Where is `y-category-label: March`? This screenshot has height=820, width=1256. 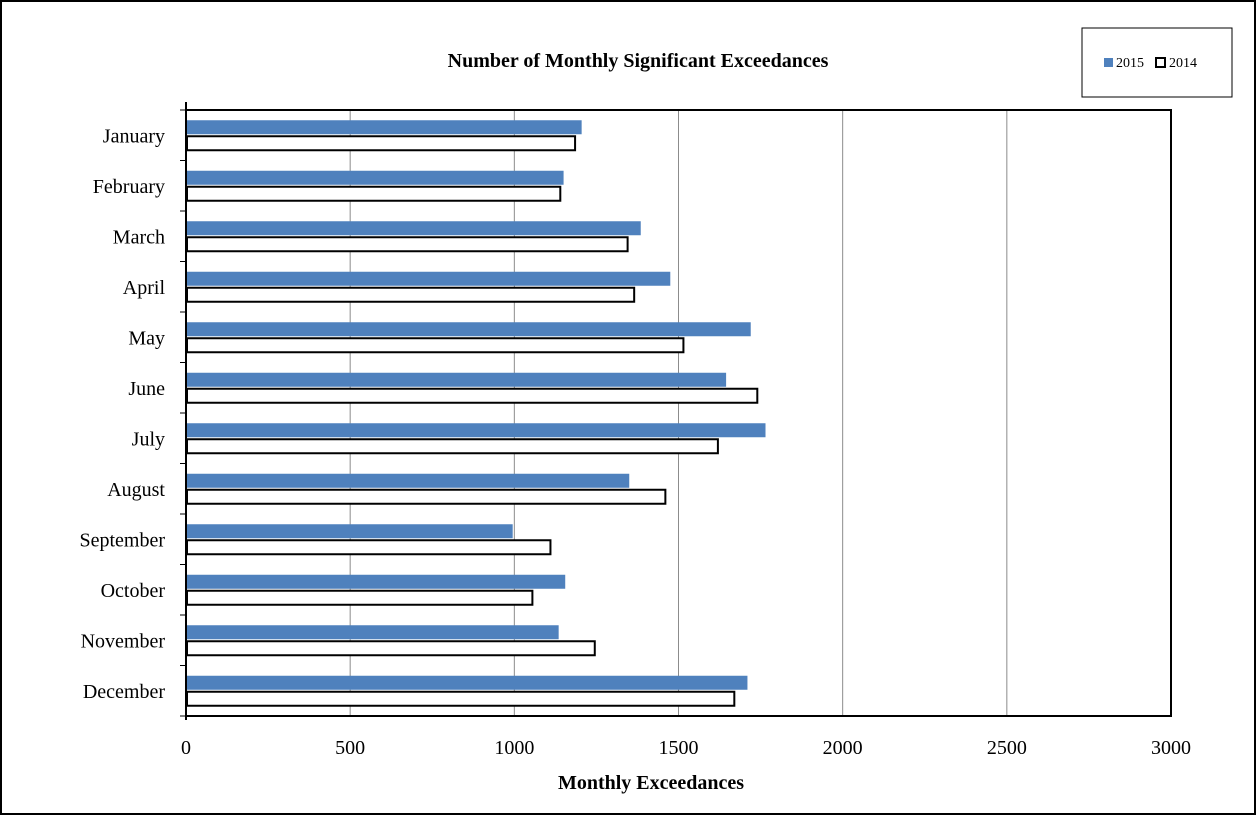 y-category-label: March is located at coordinates (139, 237).